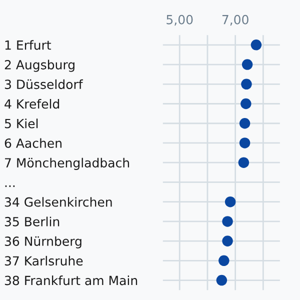 This screenshot has width=300, height=300. I want to click on y-tick-label: 6 Aachen, so click(33, 143).